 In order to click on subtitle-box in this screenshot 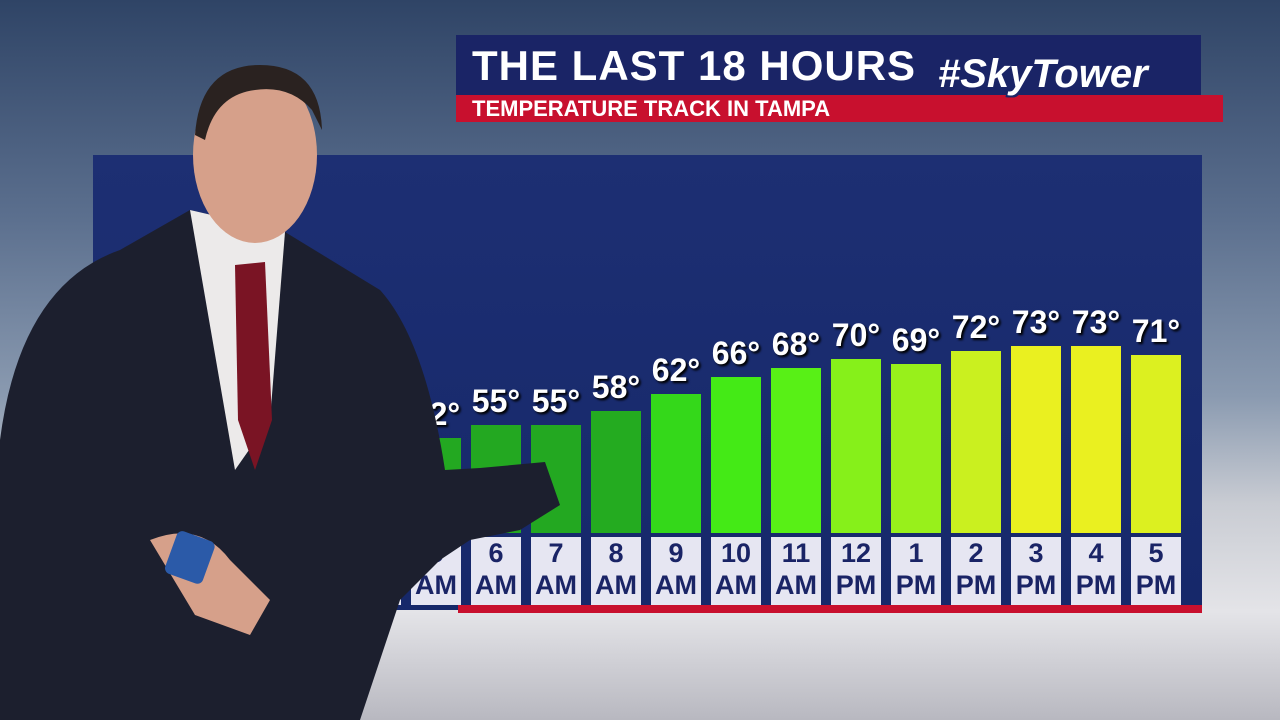, I will do `click(839, 108)`.